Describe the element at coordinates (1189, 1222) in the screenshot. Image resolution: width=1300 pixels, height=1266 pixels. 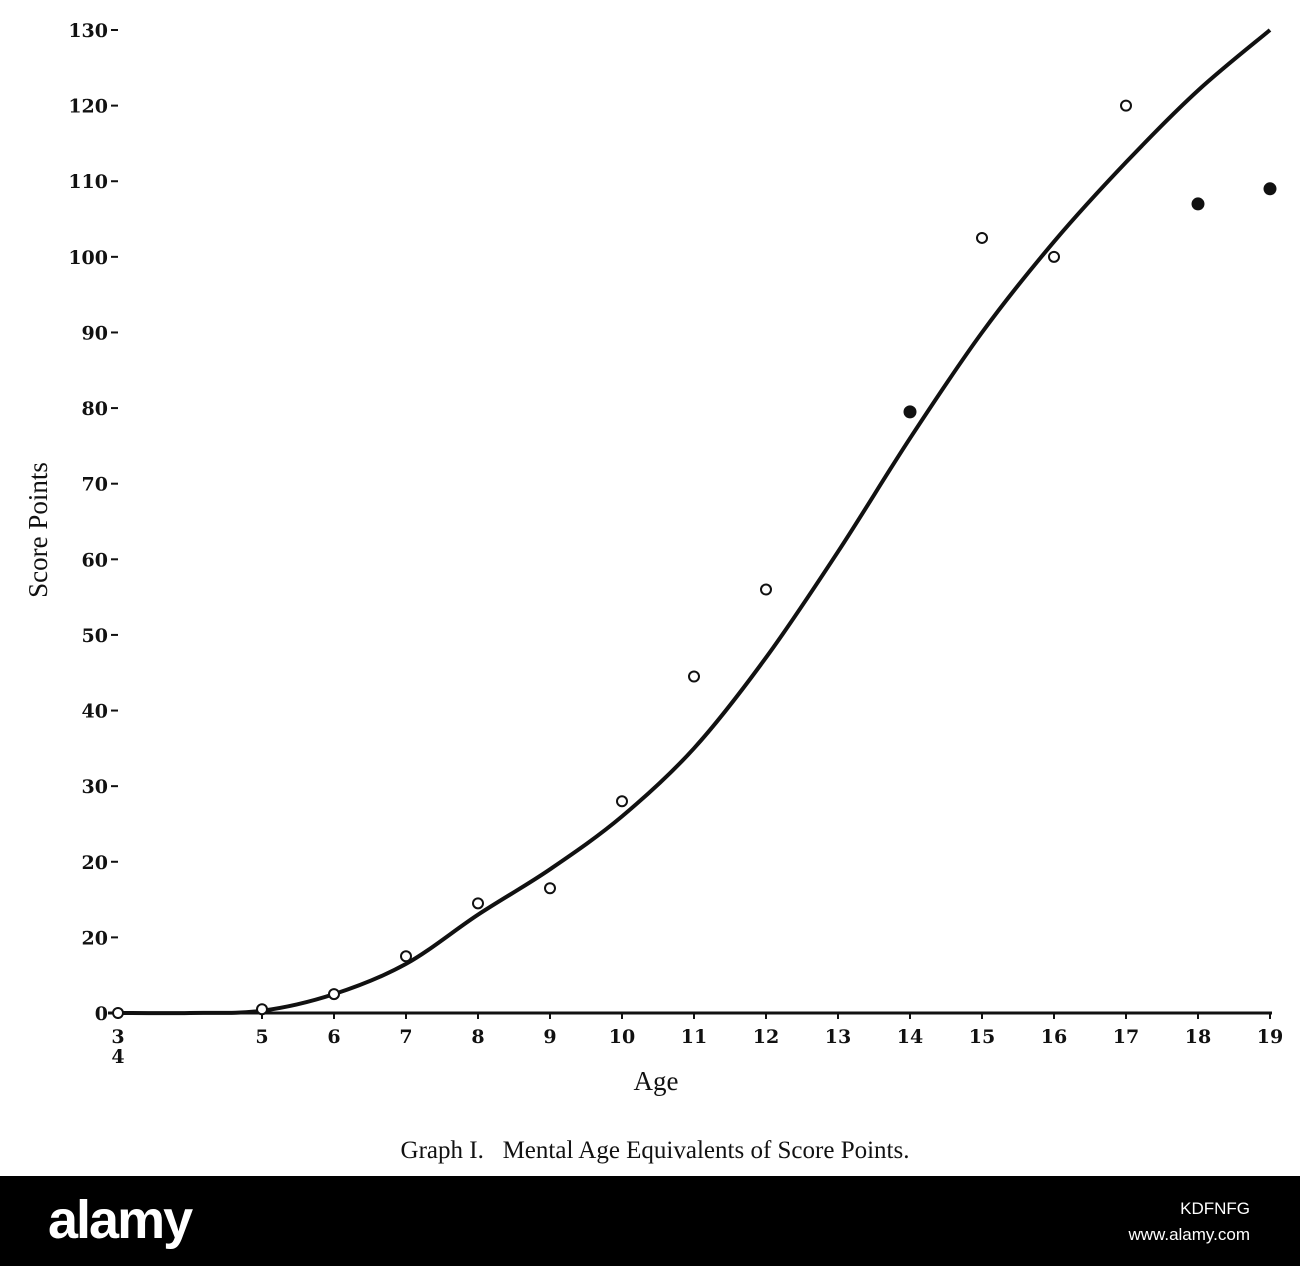
I see `watermark-id: KDFNFG www.alamy.com` at that location.